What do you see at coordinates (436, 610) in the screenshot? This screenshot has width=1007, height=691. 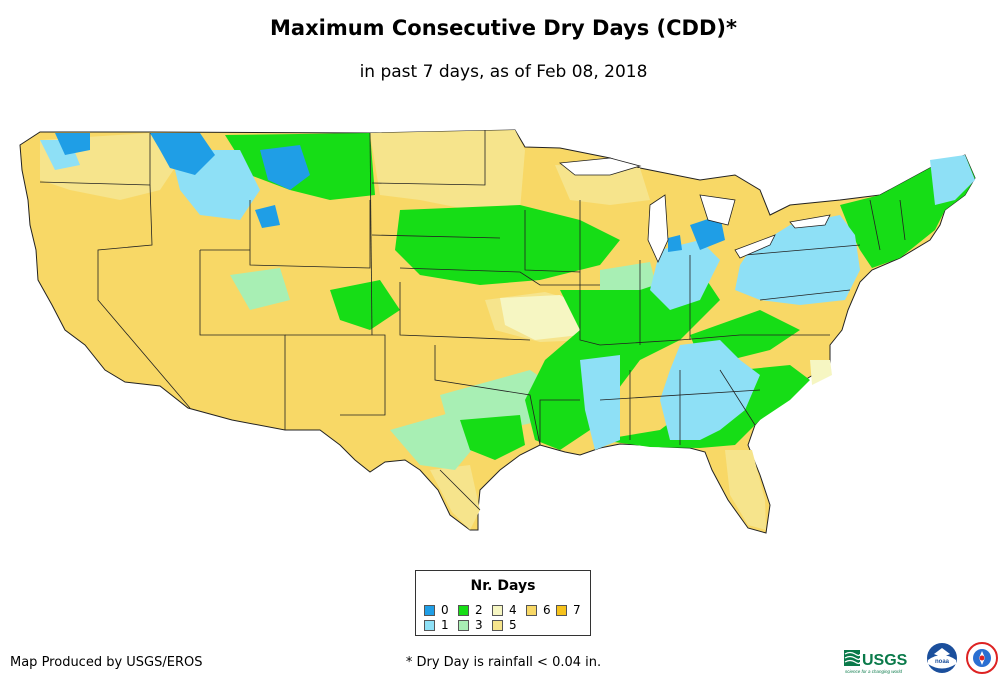 I see `legend-item-0: 0` at bounding box center [436, 610].